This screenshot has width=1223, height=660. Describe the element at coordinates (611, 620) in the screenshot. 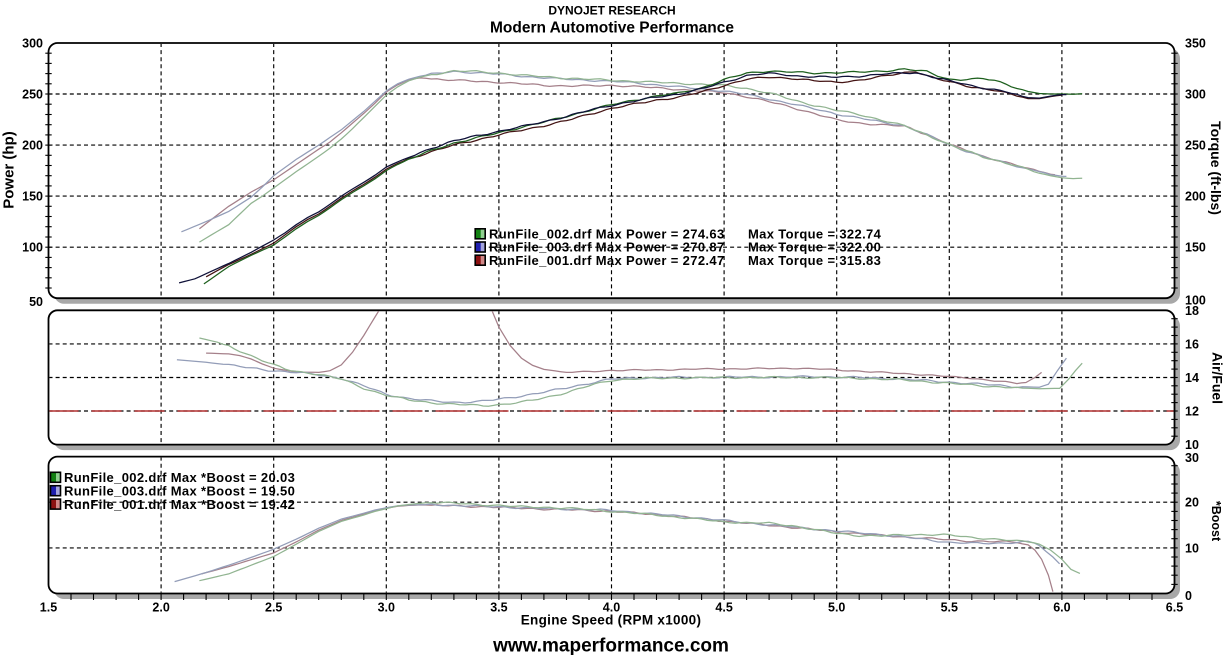

I see `svg-text: Engine Speed (RPM x1000)` at that location.